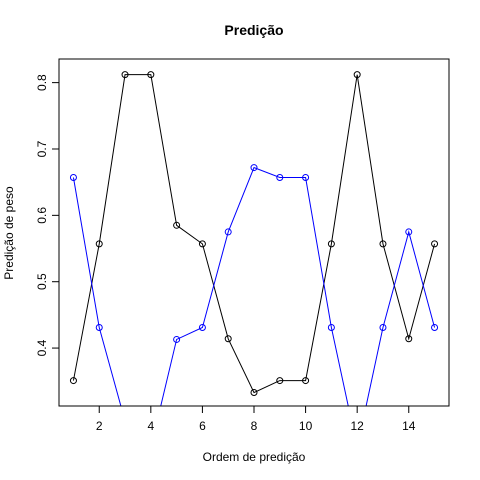 The image size is (480, 480). What do you see at coordinates (254, 426) in the screenshot?
I see `x-tick-label: 8` at bounding box center [254, 426].